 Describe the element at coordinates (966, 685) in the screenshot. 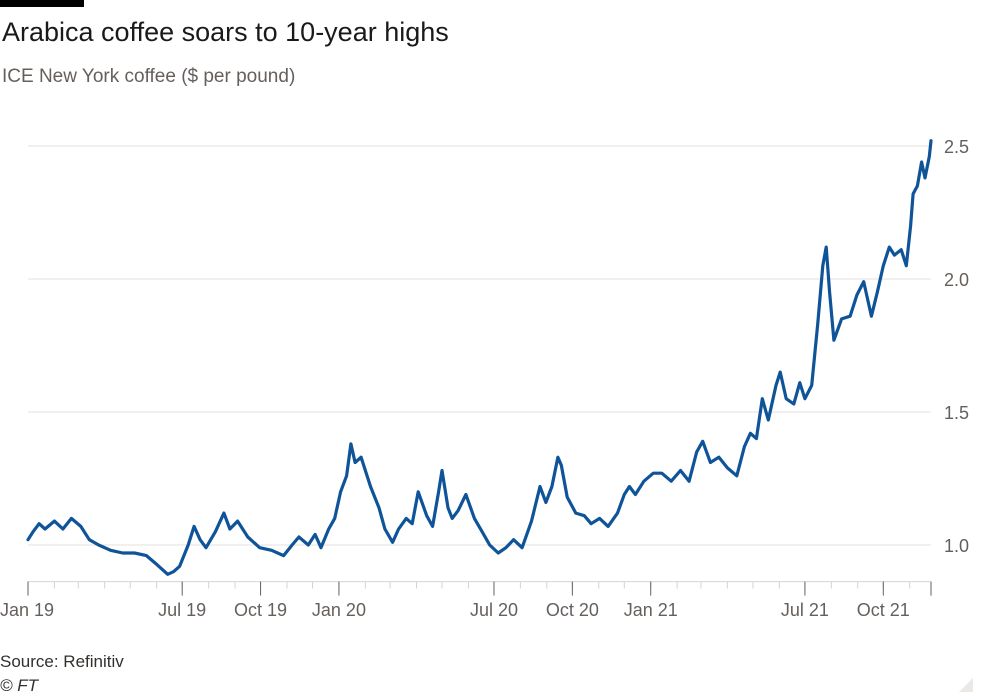

I see `resize-corner-icon` at that location.